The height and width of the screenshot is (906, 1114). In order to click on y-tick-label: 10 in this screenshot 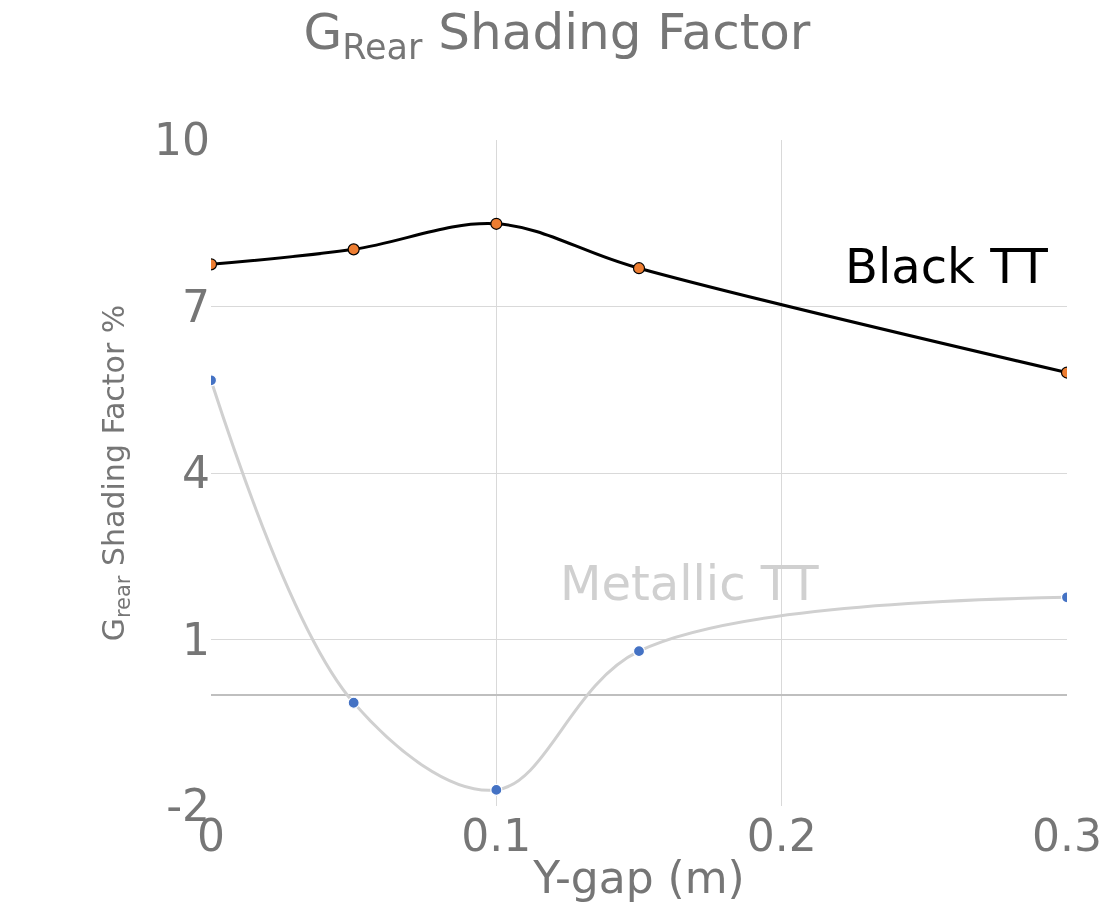, I will do `click(182, 140)`.